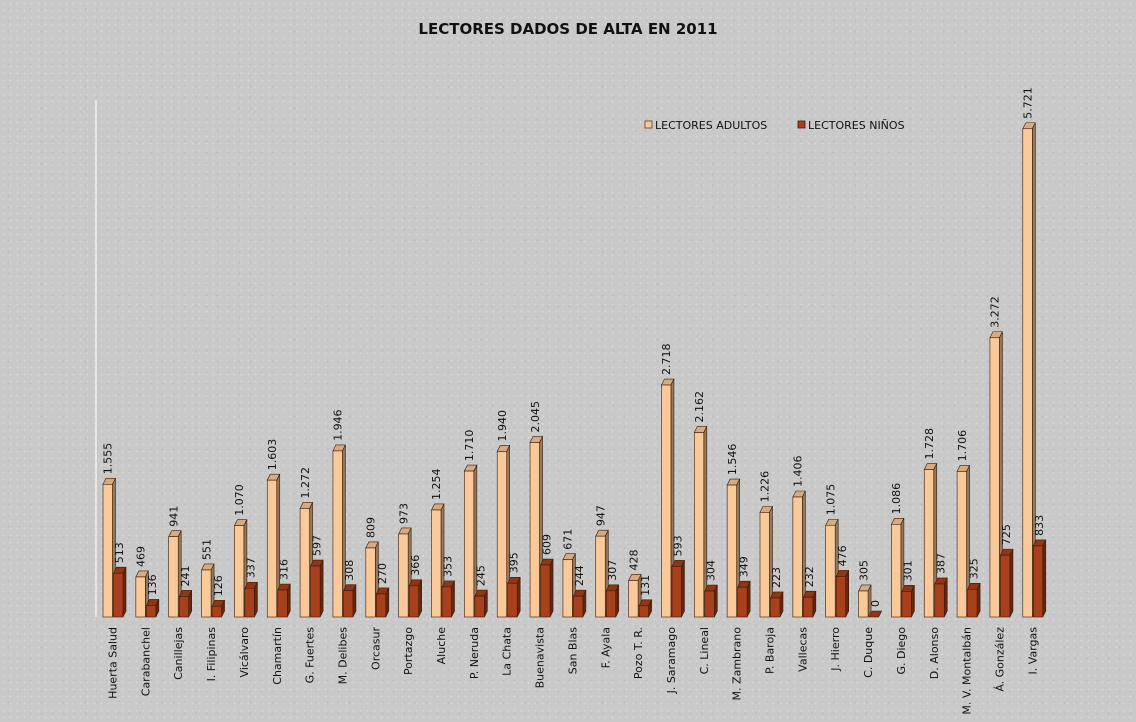 This screenshot has height=722, width=1136. Describe the element at coordinates (1039, 525) in the screenshot. I see `value-label-ninos: 833` at that location.